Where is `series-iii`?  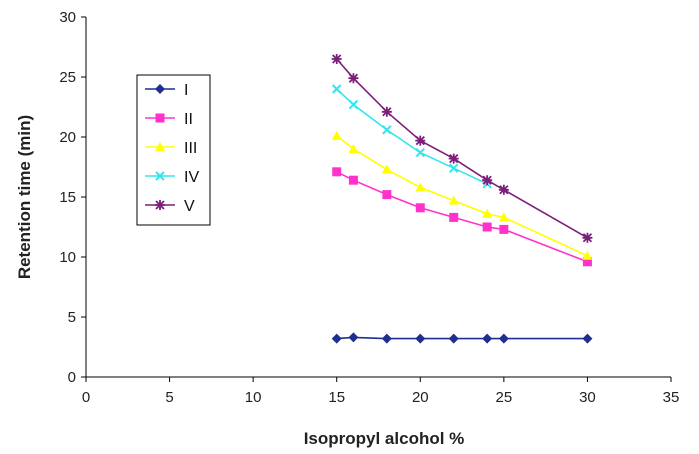
series-iii is located at coordinates (462, 195).